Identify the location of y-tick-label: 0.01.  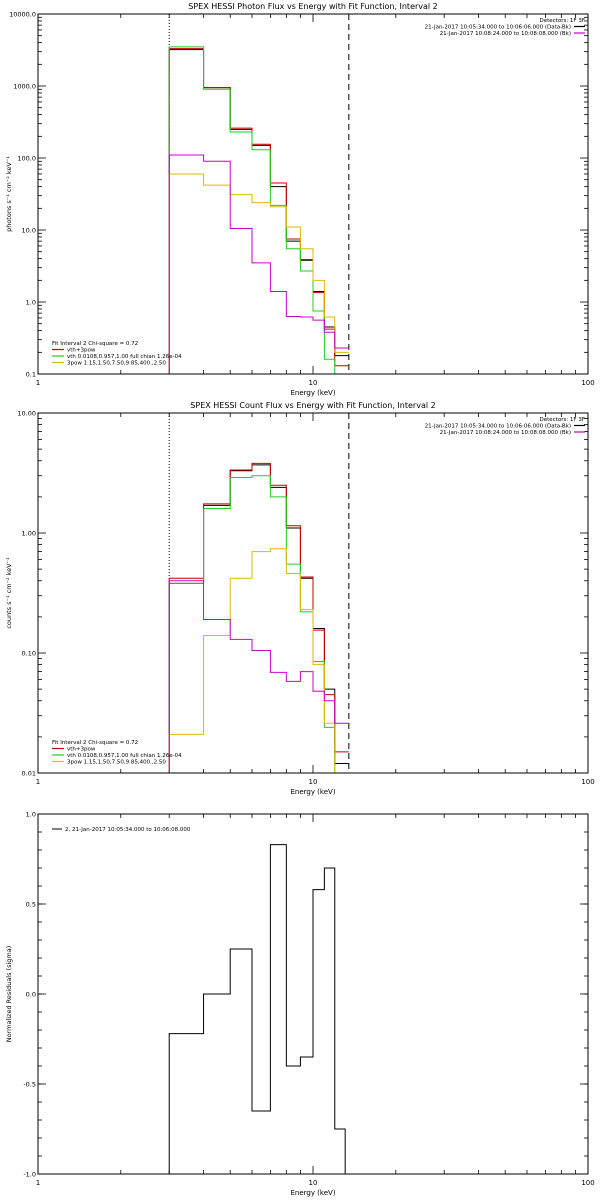
(29, 774).